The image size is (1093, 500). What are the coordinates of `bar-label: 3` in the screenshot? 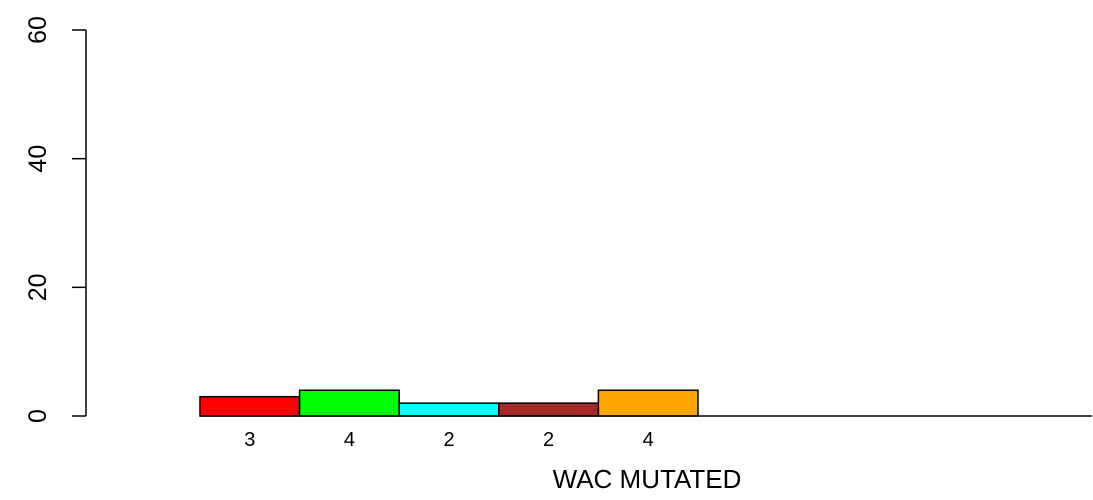 It's located at (249, 440).